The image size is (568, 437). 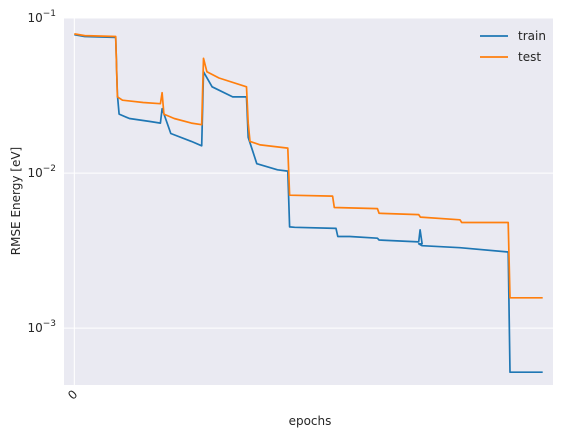 What do you see at coordinates (41, 327) in the screenshot?
I see `y-tick-label: 10⁻³` at bounding box center [41, 327].